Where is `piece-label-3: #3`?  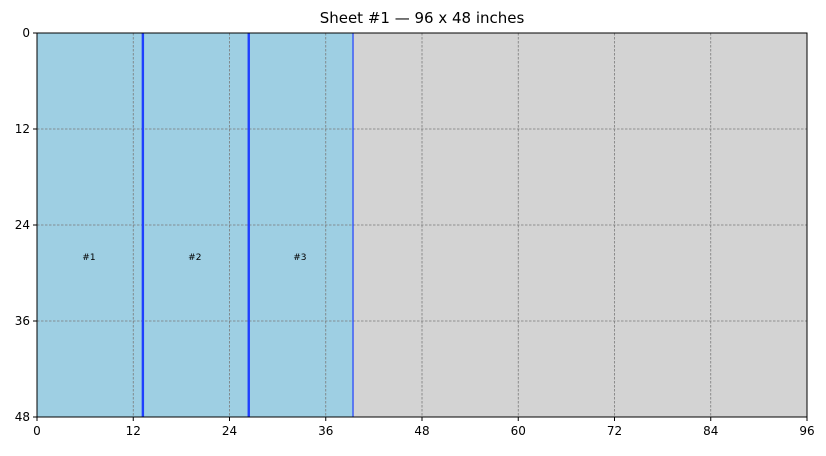
piece-label-3: #3 is located at coordinates (299, 258).